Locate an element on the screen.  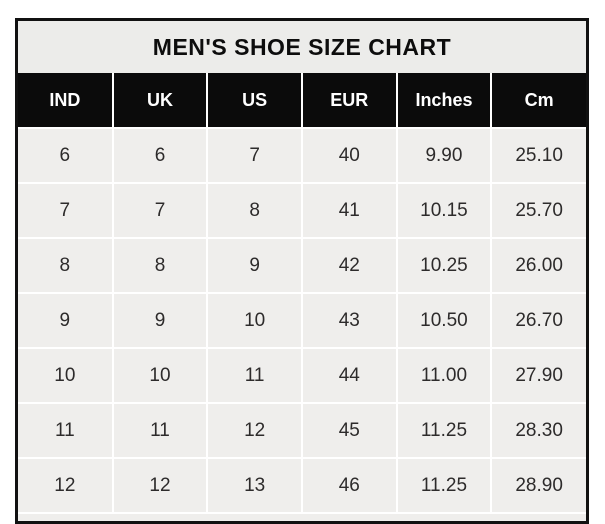
column-header-uk: UK is located at coordinates (160, 100).